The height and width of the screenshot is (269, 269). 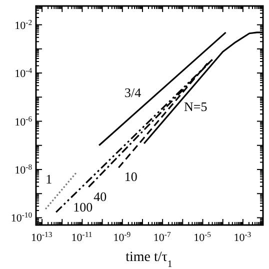 I want to click on series-label: 1, so click(x=49, y=178).